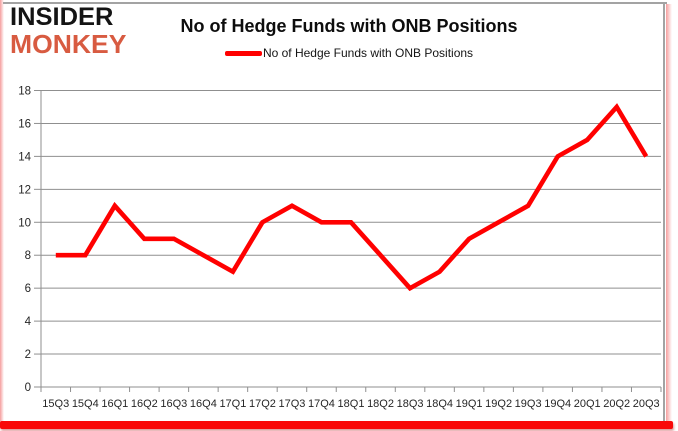 This screenshot has height=431, width=678. What do you see at coordinates (469, 404) in the screenshot?
I see `x-axis-label: 19Q1` at bounding box center [469, 404].